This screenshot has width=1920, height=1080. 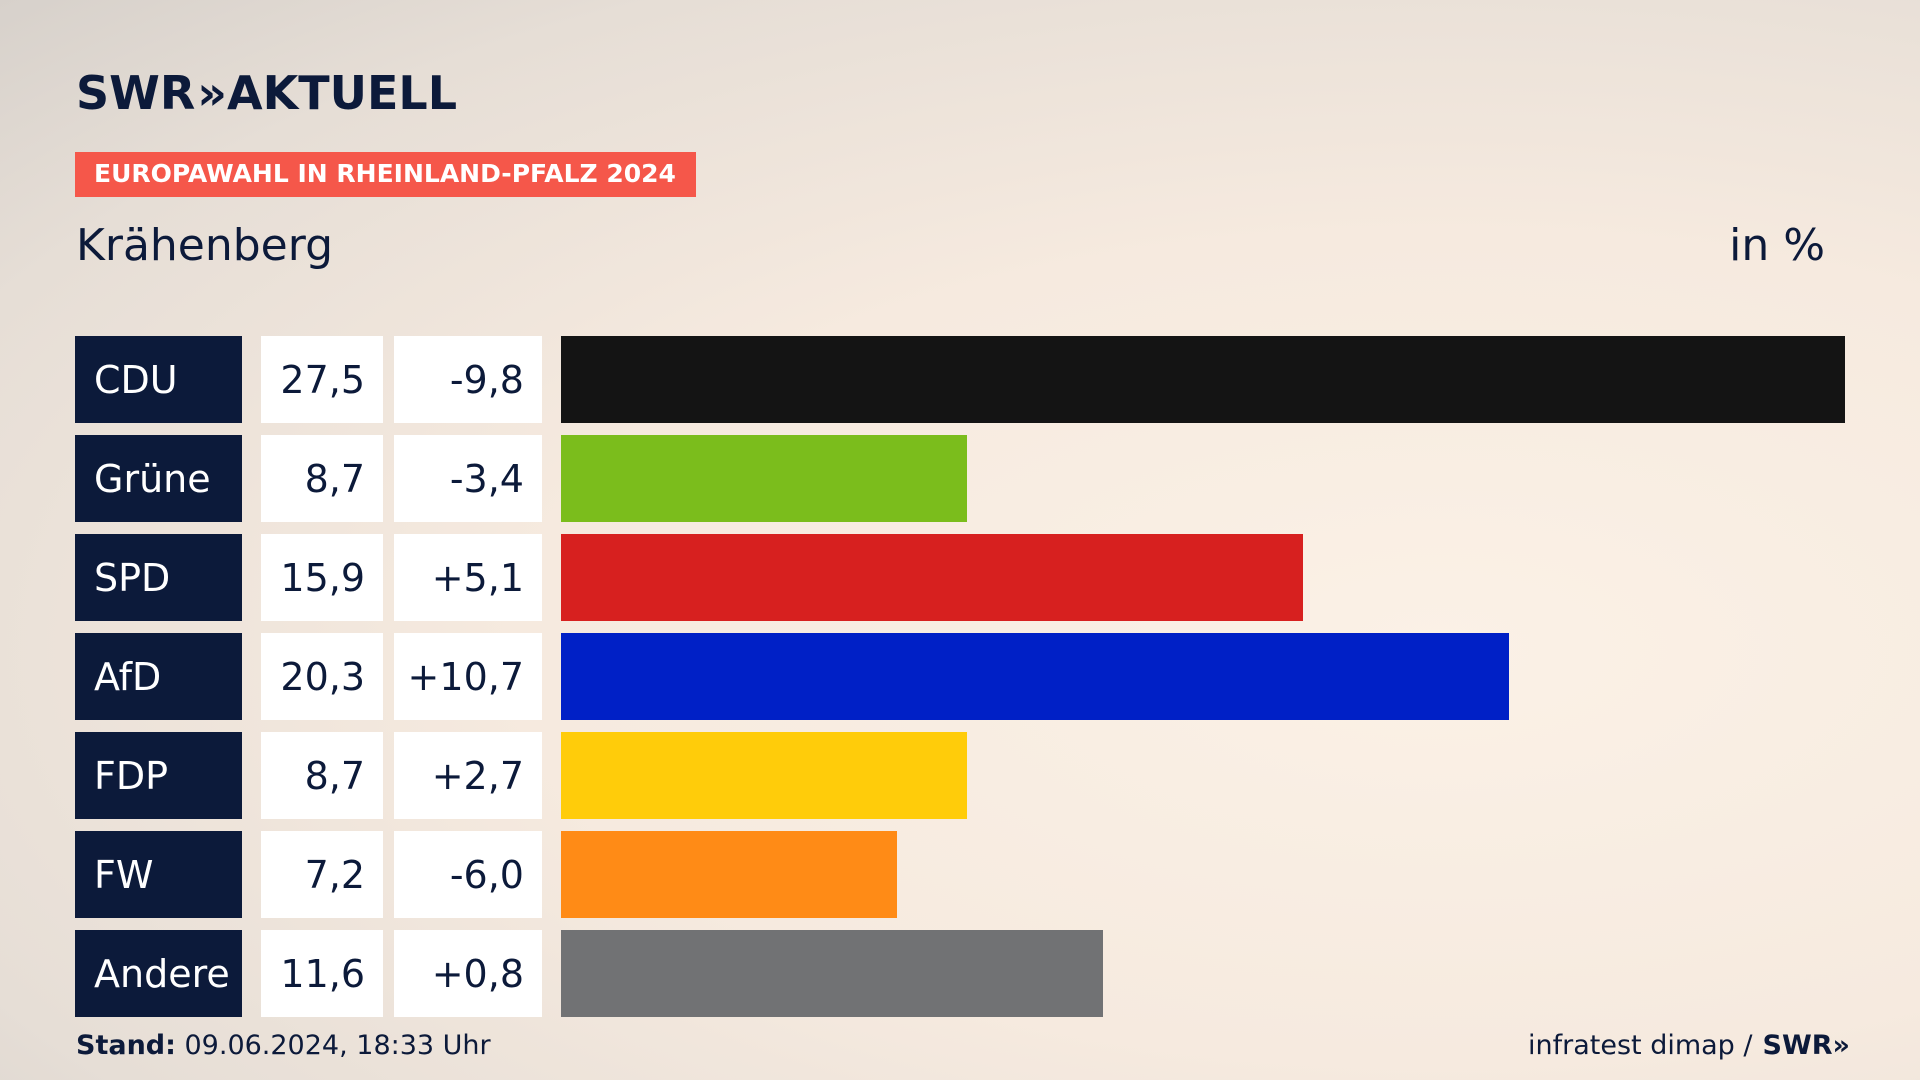 I want to click on chart-row: FDP 8,7 +2,7, so click(x=960, y=775).